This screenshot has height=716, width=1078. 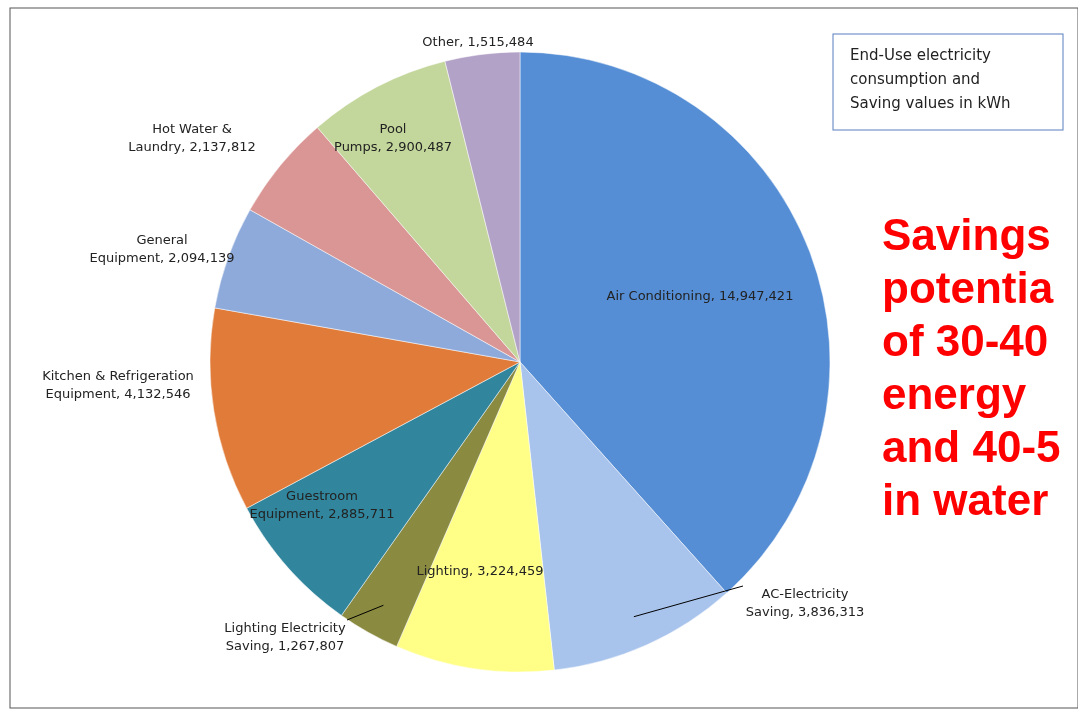 What do you see at coordinates (700, 295) in the screenshot?
I see `slice-label: Air Conditioning, 14,947,421` at bounding box center [700, 295].